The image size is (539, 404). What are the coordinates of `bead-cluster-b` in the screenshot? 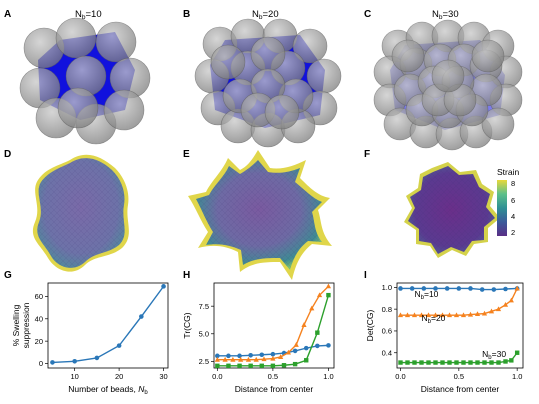 It's located at (268, 83).